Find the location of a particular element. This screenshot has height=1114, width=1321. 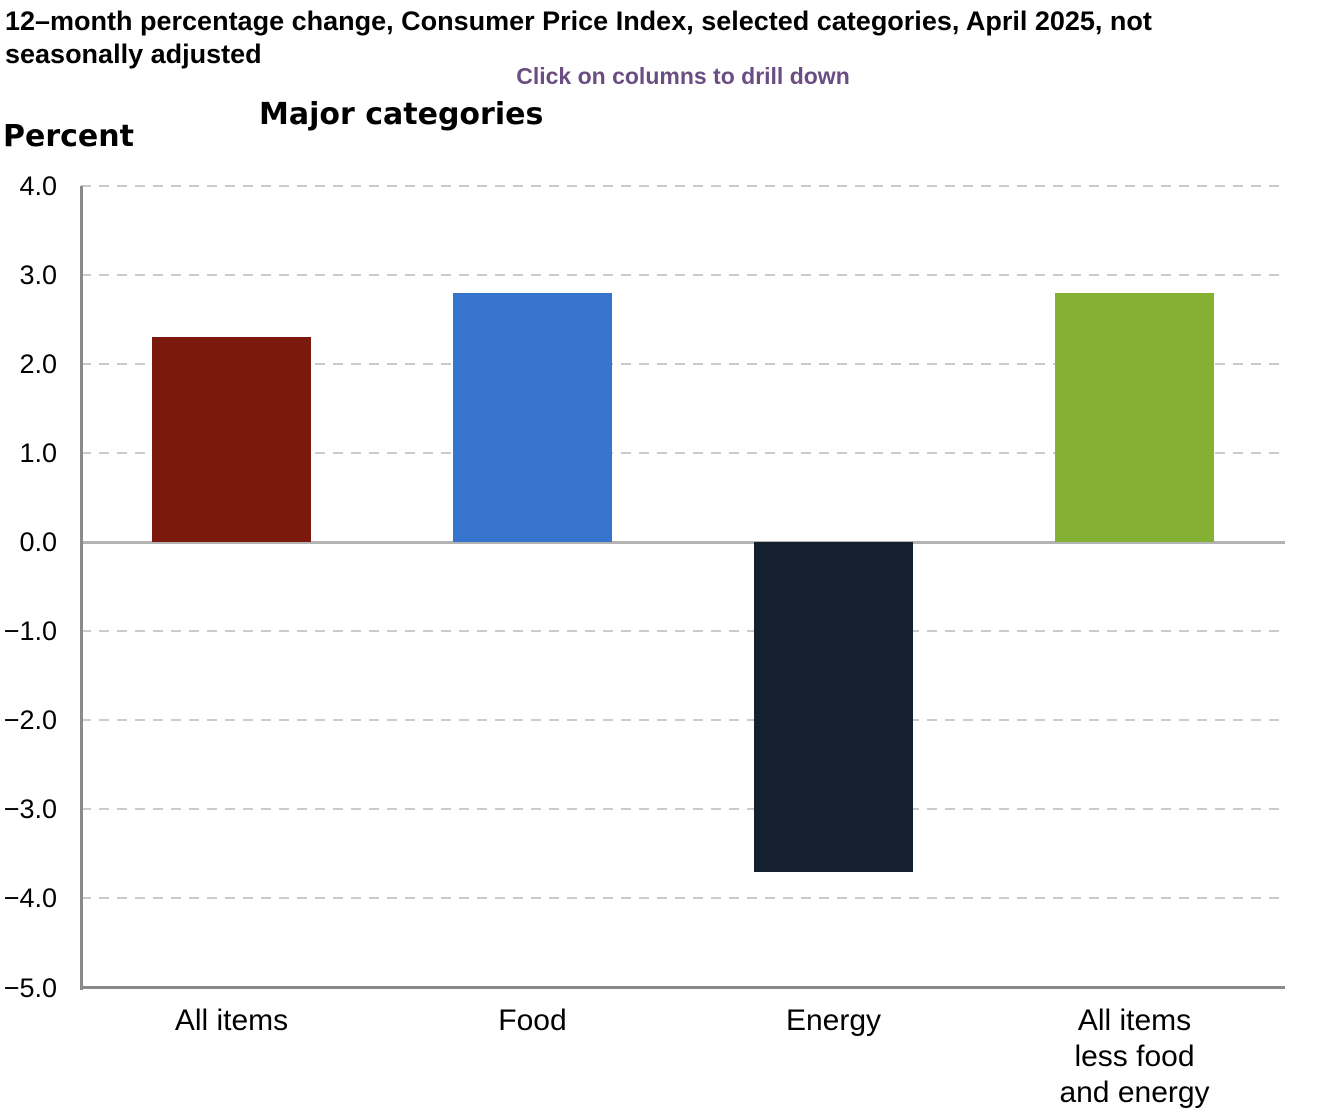

y-tick-label: 0.0 is located at coordinates (38, 542).